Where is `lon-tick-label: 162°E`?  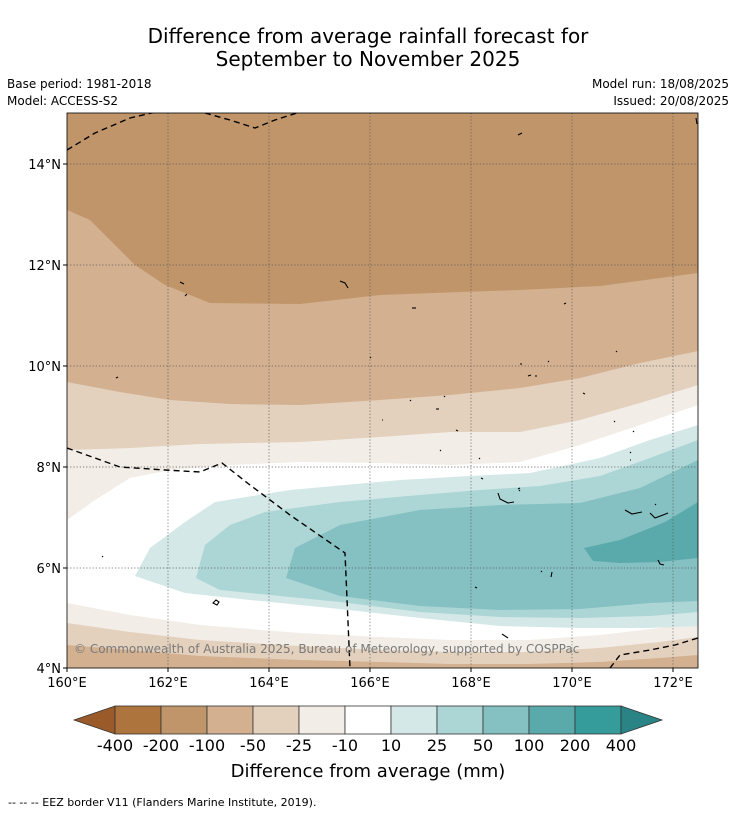
lon-tick-label: 162°E is located at coordinates (168, 683).